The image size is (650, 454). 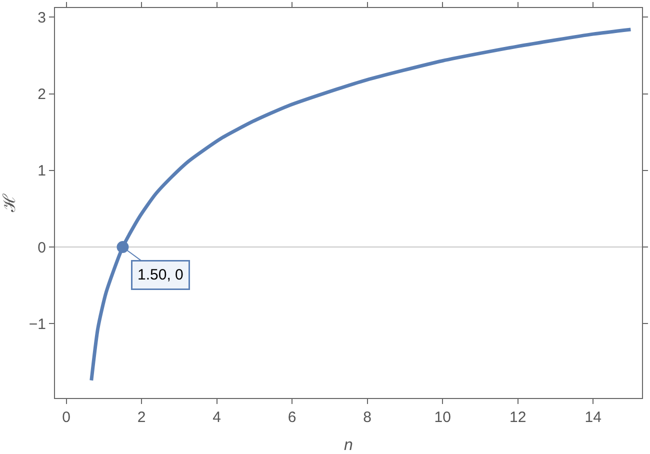 I want to click on x-axis-title: n, so click(x=349, y=445).